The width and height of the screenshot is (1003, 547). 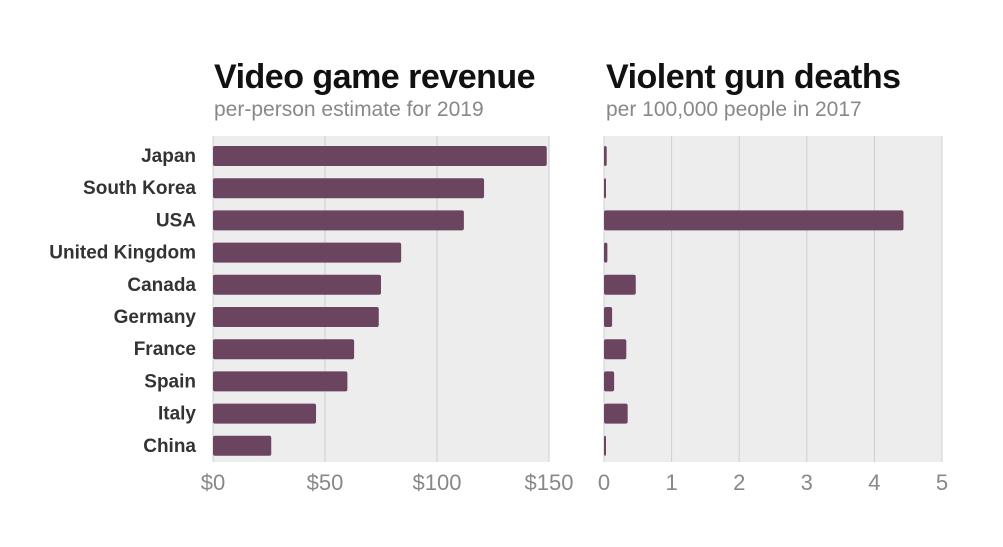 I want to click on gun-deaths-chart-title: Violent gun deaths, so click(x=753, y=77).